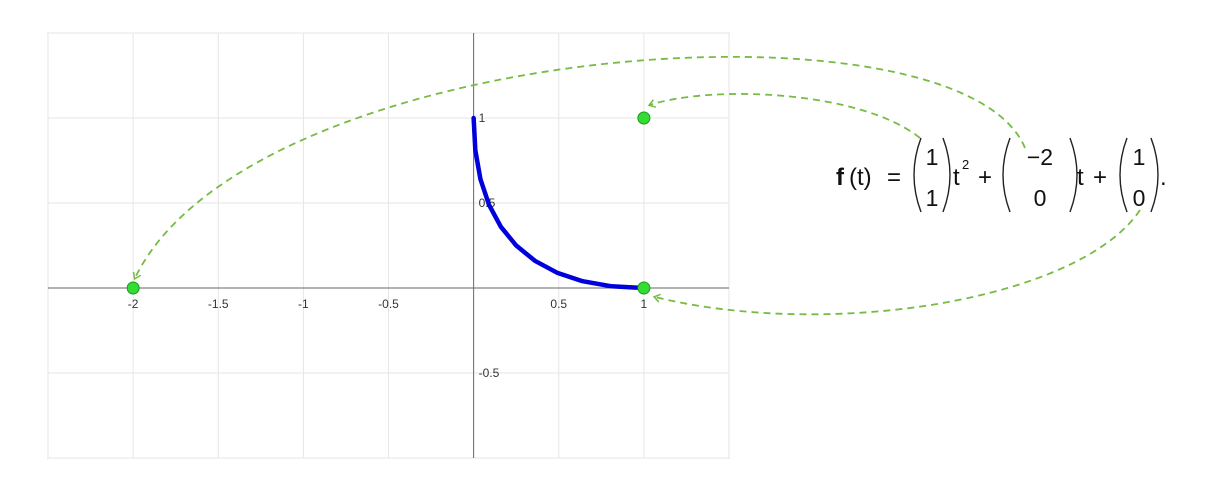 The height and width of the screenshot is (477, 1215). Describe the element at coordinates (932, 198) in the screenshot. I see `vector1-bottom: 1` at that location.